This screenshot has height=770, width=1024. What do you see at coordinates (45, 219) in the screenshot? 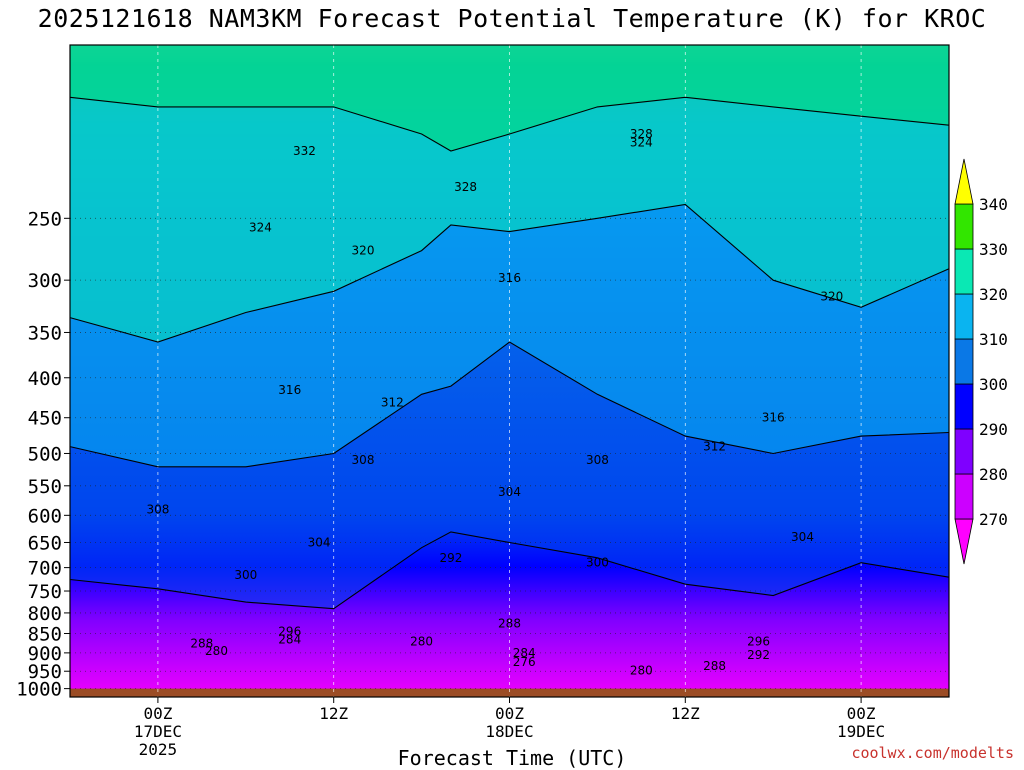
I see `y-tick-label: 250` at bounding box center [45, 219].